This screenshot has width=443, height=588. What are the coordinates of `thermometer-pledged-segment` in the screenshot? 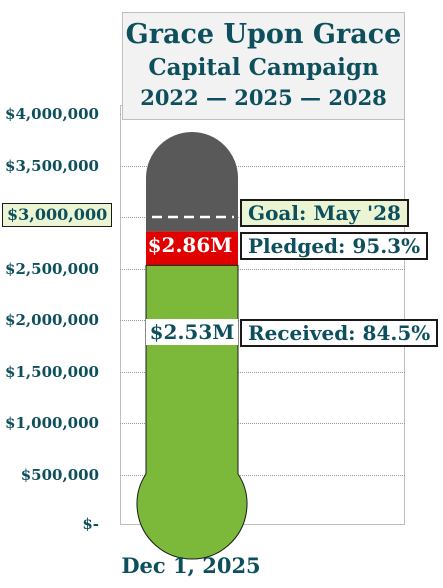 It's located at (192, 248).